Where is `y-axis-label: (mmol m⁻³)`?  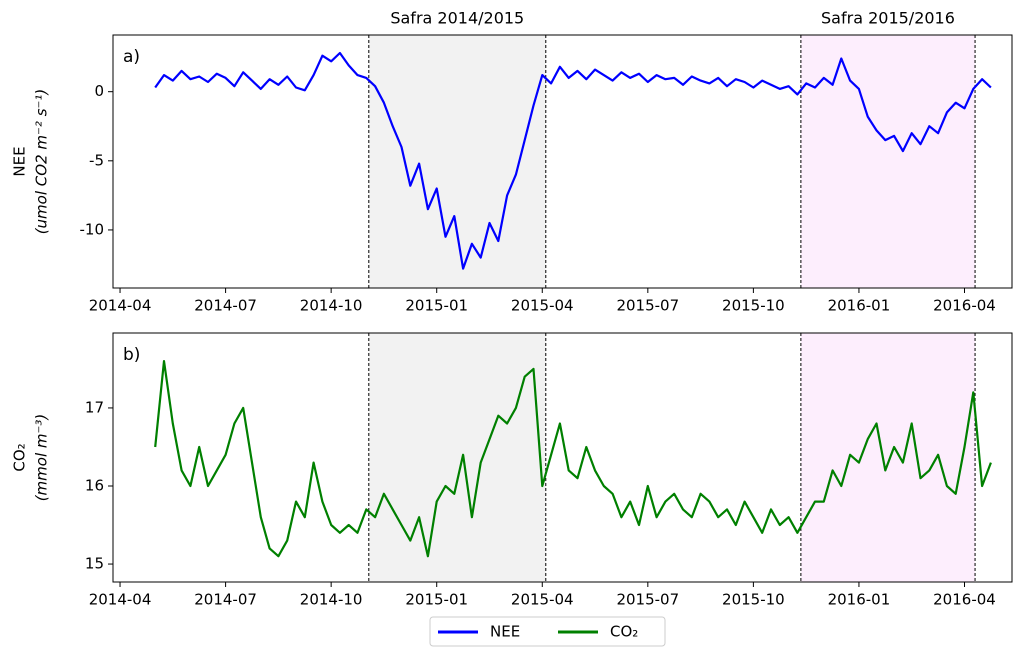
y-axis-label: (mmol m⁻³) is located at coordinates (42, 458).